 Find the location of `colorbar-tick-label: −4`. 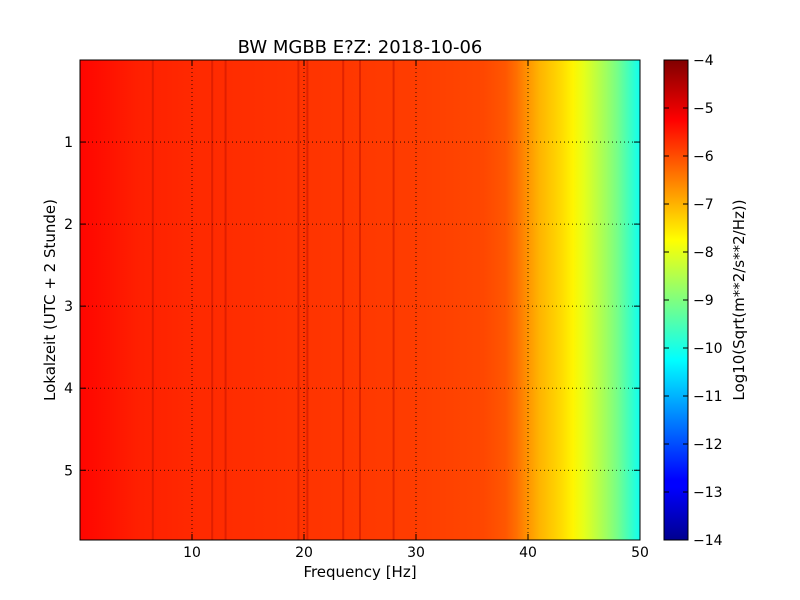

colorbar-tick-label: −4 is located at coordinates (703, 61).